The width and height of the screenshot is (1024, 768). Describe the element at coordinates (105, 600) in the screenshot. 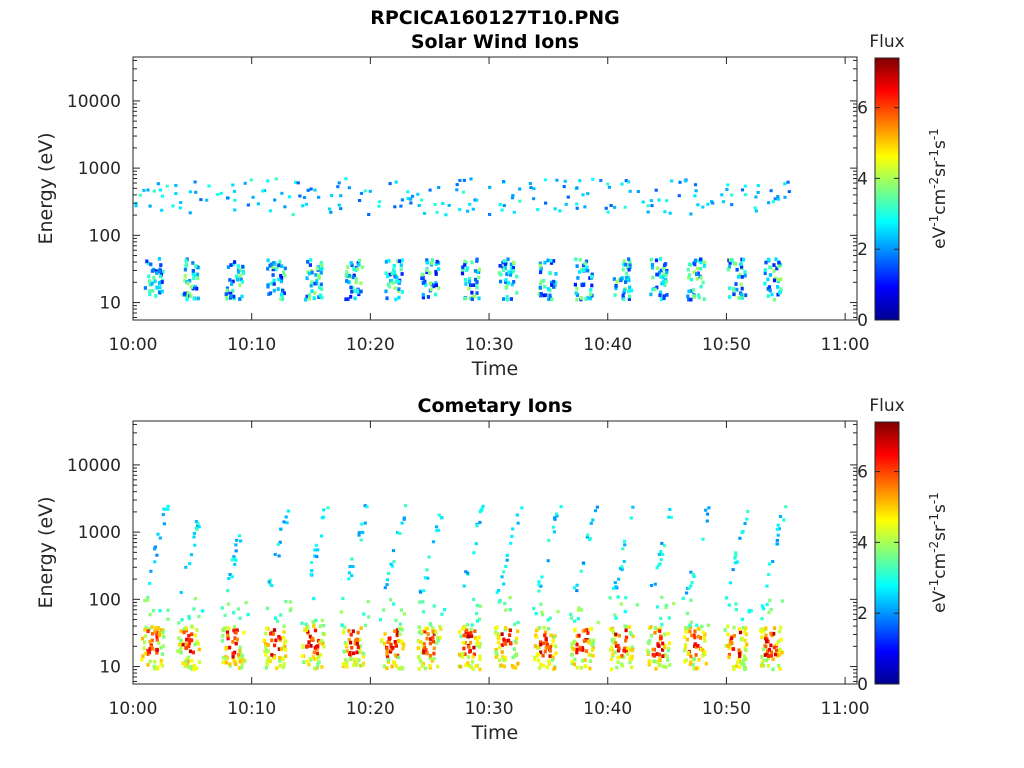

I see `y-tick-label: 100` at that location.